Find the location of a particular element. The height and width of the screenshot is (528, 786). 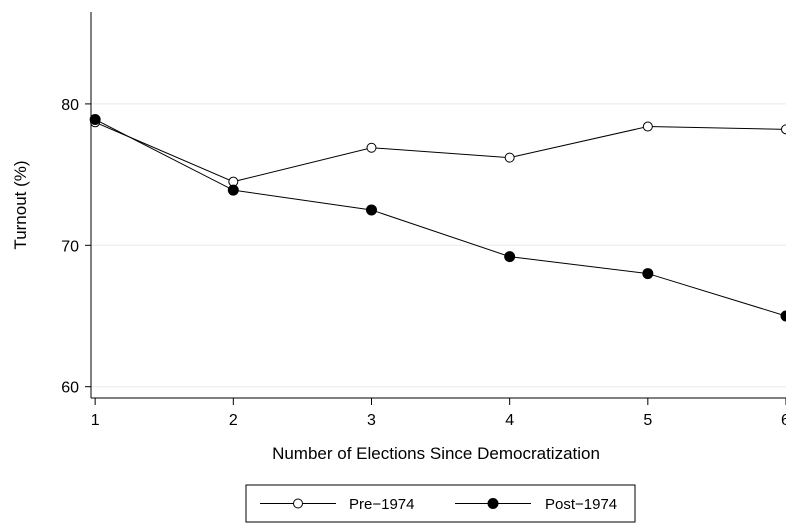

y-axis-title: Turnout (%) is located at coordinates (20, 204).